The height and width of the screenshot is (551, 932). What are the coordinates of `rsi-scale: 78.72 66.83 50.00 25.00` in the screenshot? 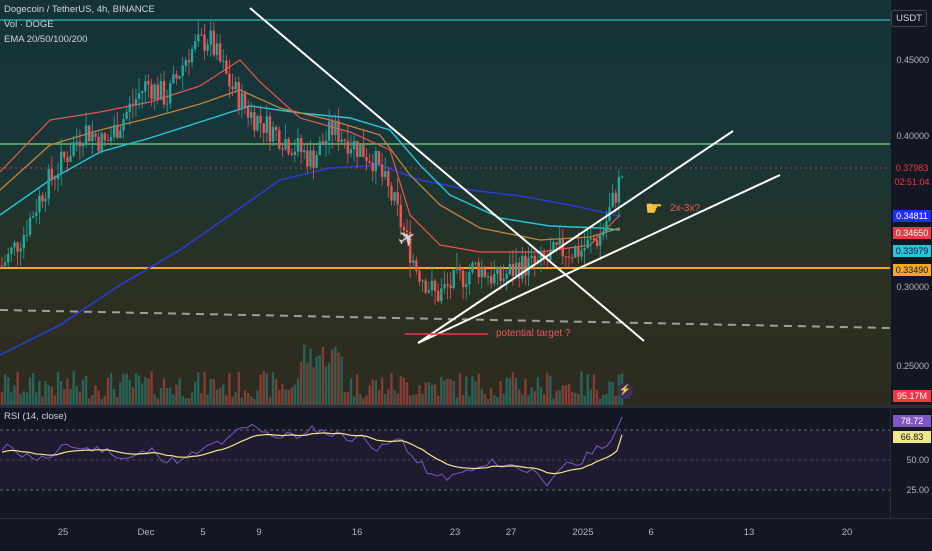 It's located at (911, 463).